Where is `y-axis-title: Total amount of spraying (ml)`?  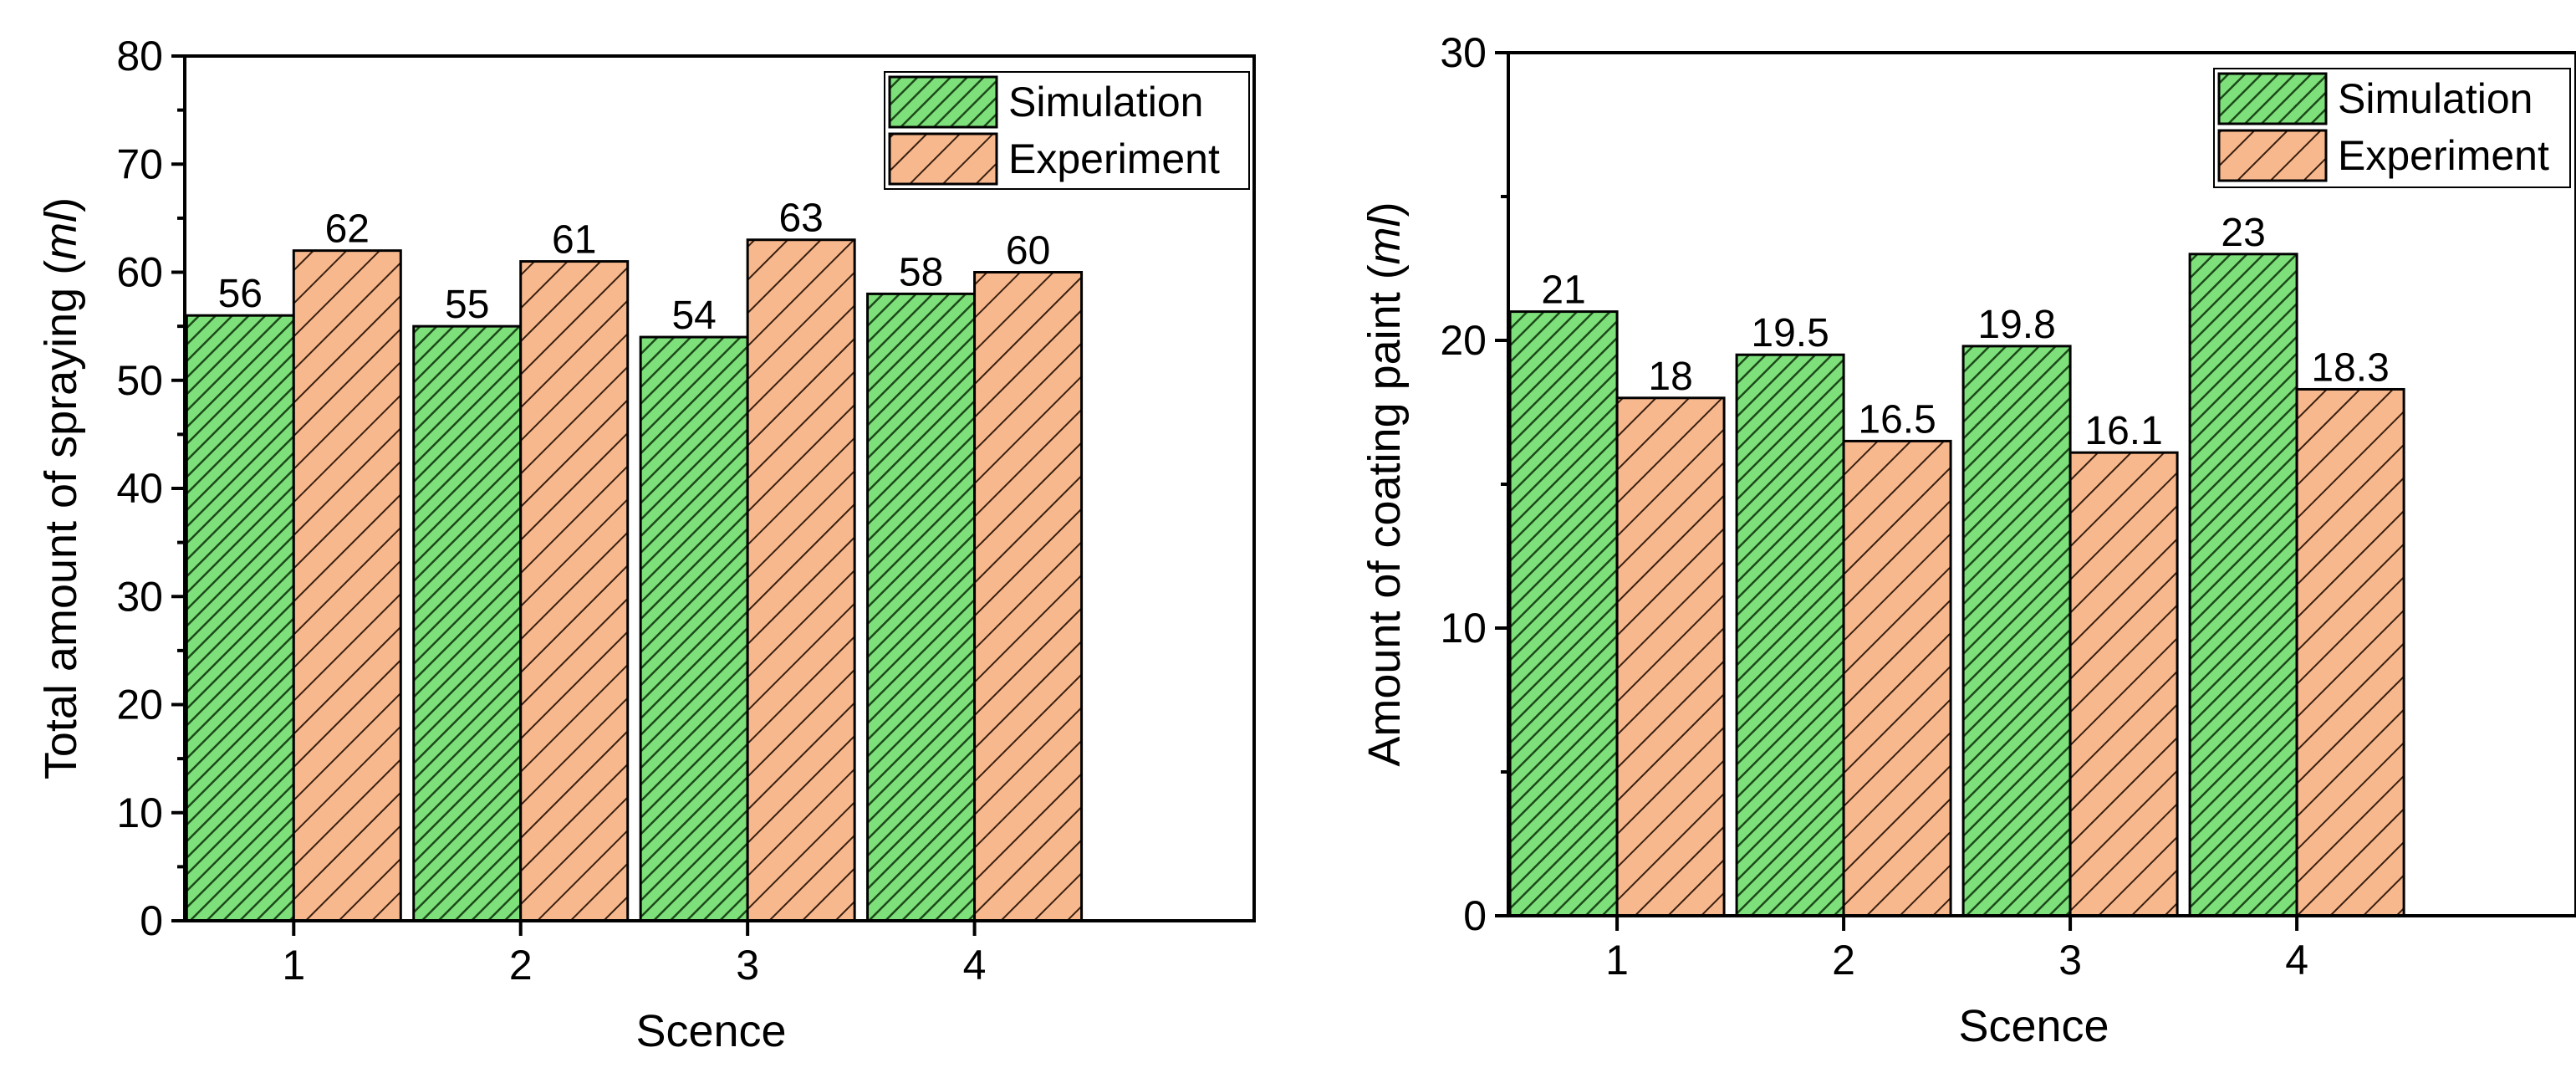
y-axis-title: Total amount of spraying (ml) is located at coordinates (61, 488).